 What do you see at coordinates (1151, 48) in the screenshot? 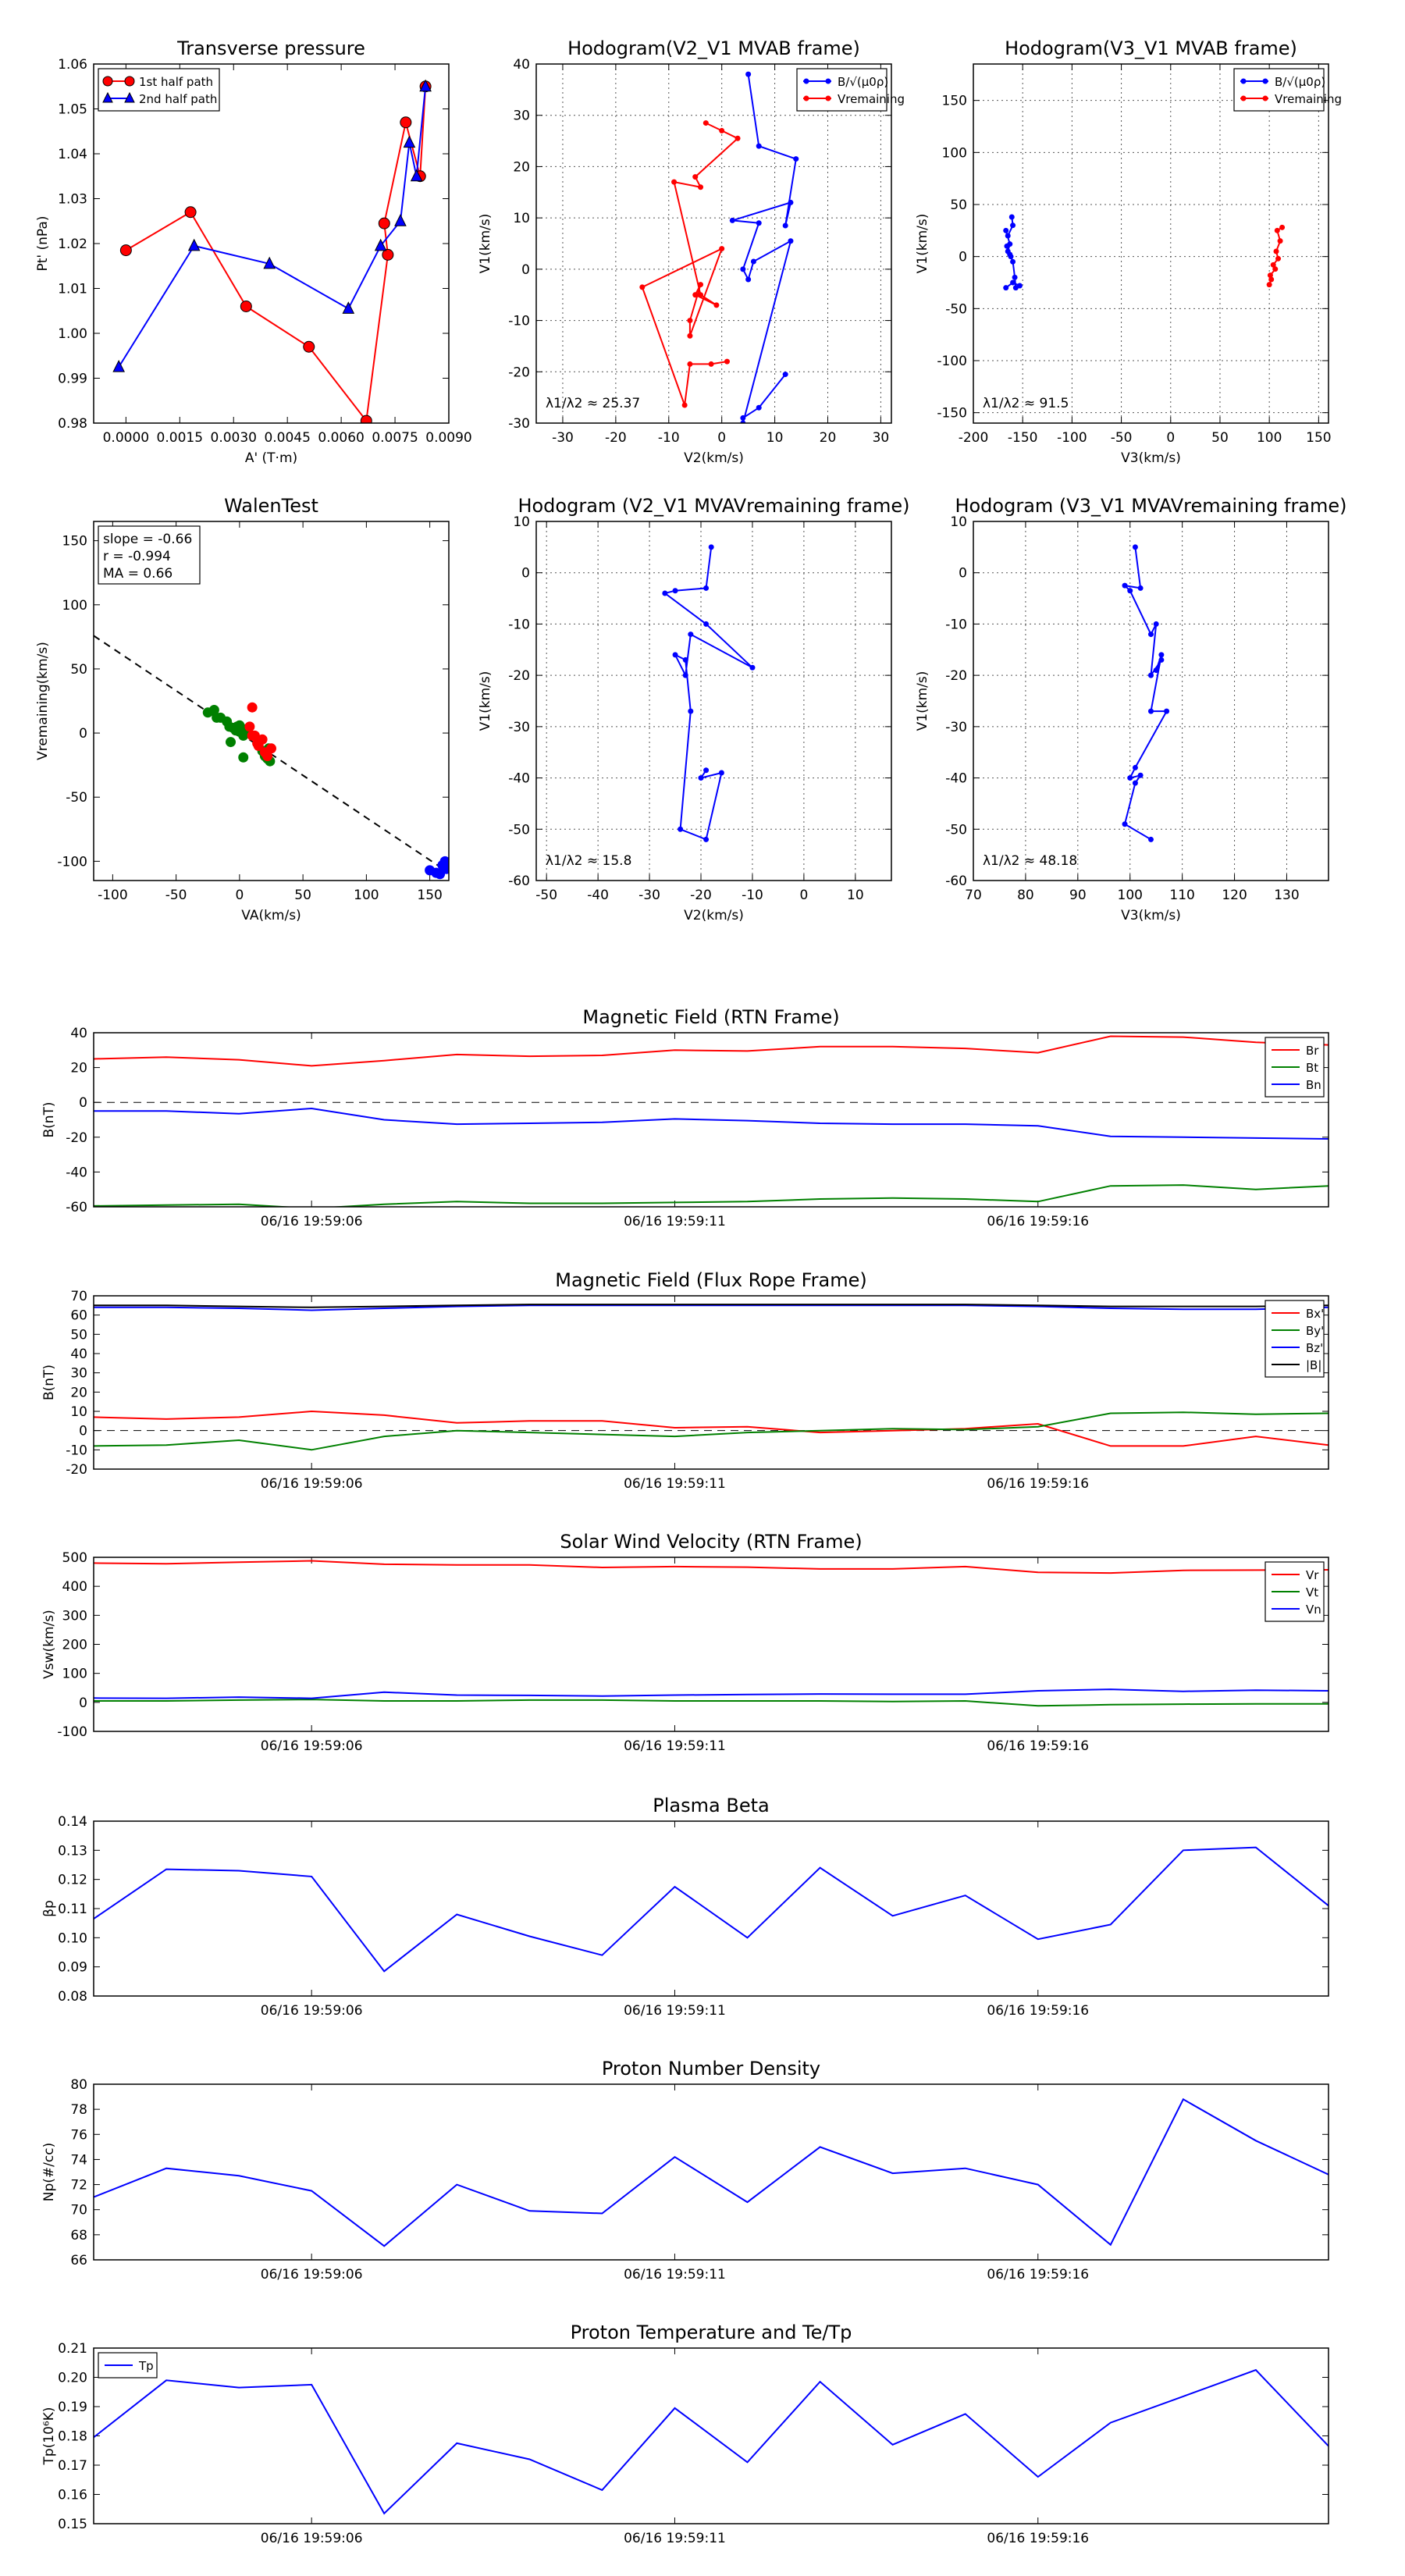
I see `chart-title: Hodogram(V3_V1 MVAB frame)` at bounding box center [1151, 48].